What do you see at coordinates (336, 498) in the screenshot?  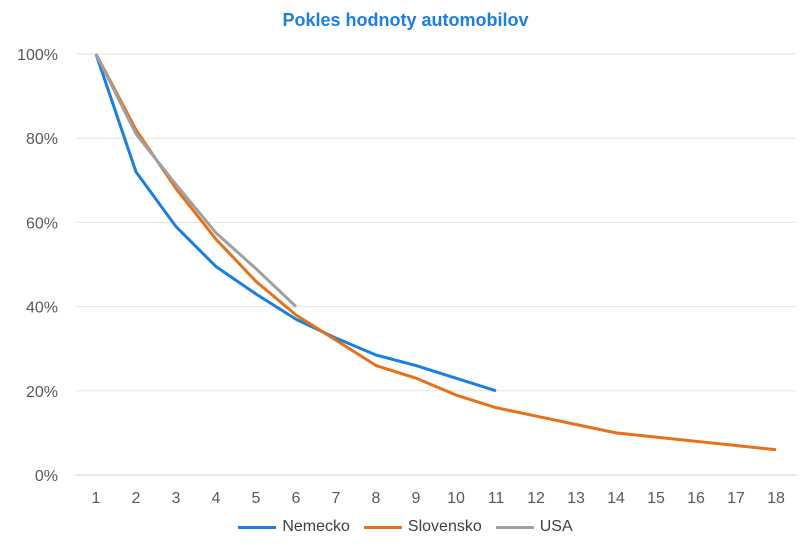 I see `x-tick-label: 7` at bounding box center [336, 498].